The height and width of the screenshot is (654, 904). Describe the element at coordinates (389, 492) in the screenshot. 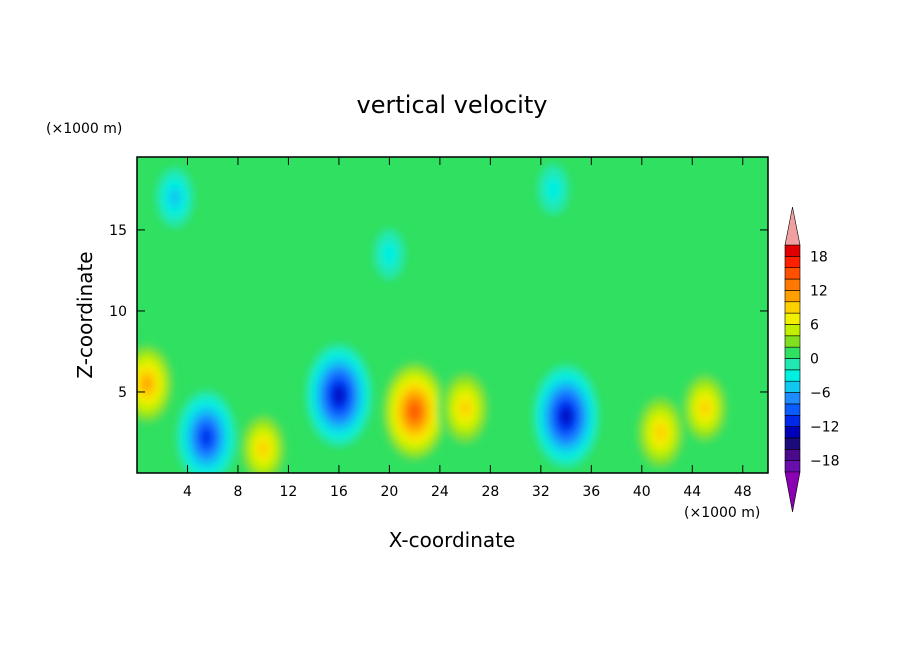

I see `x-tick-label: 20` at that location.